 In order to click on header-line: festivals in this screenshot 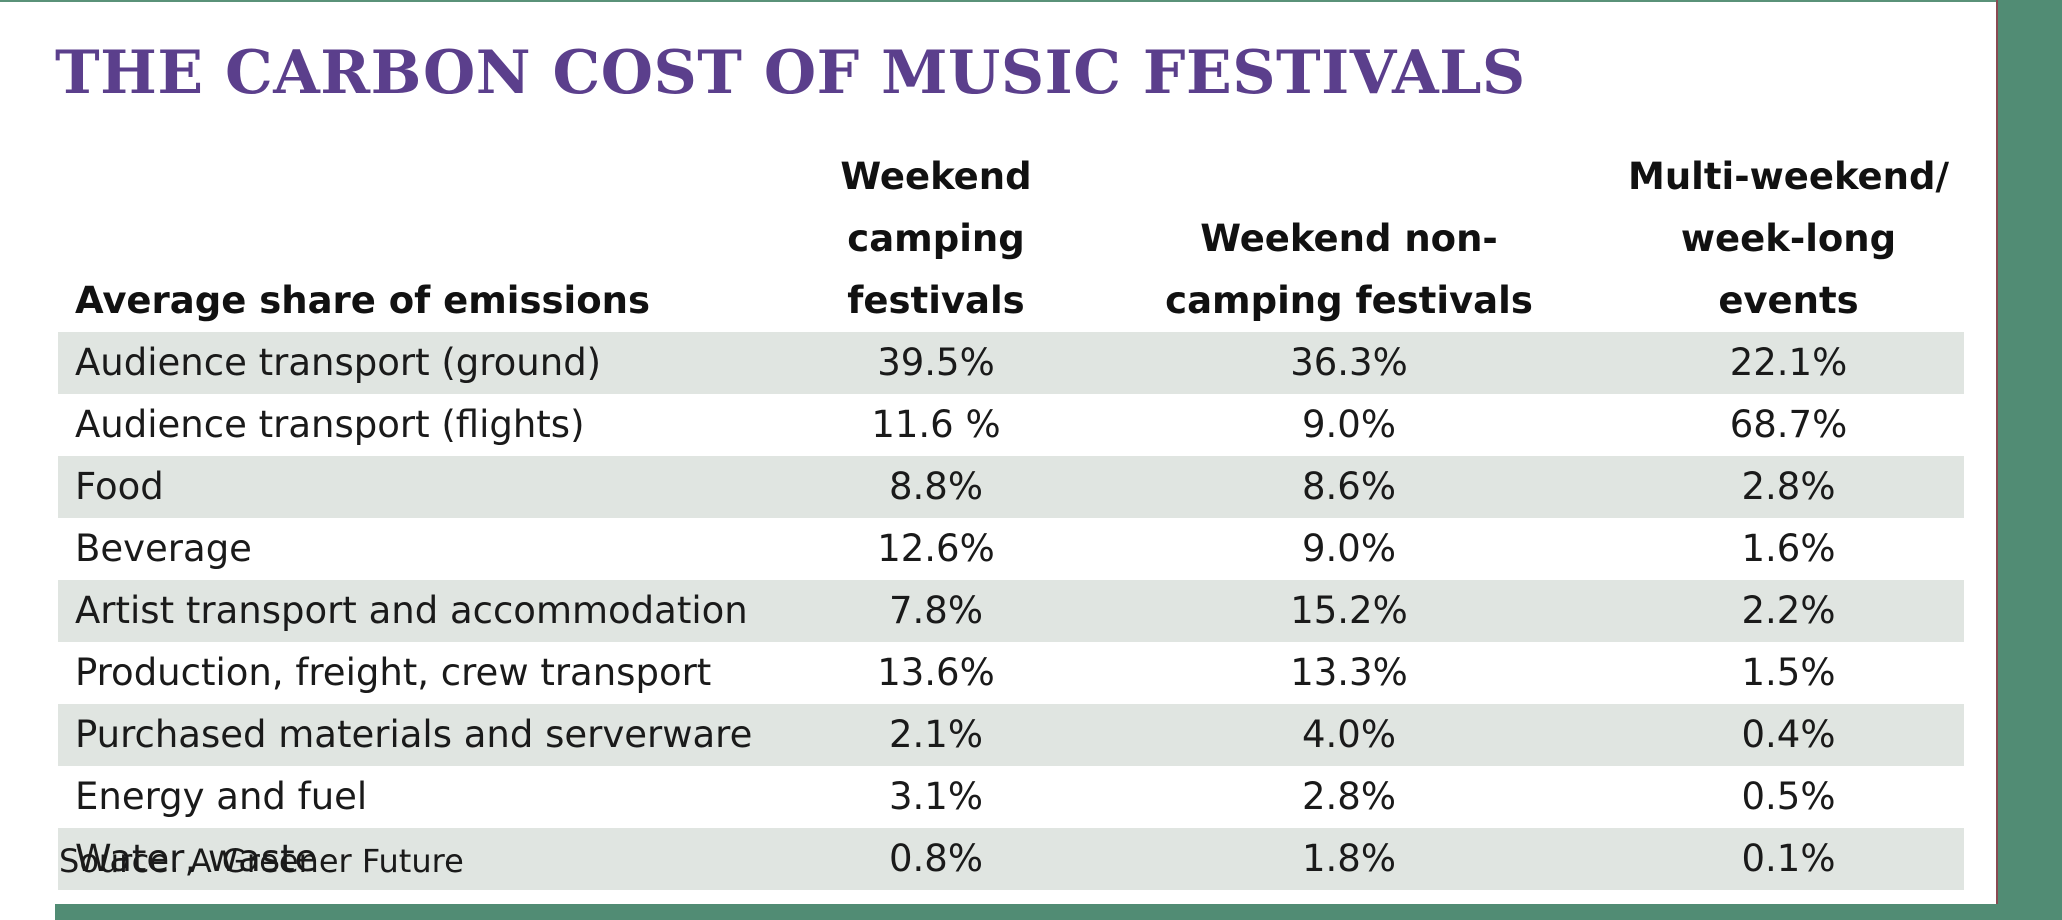, I will do `click(936, 300)`.